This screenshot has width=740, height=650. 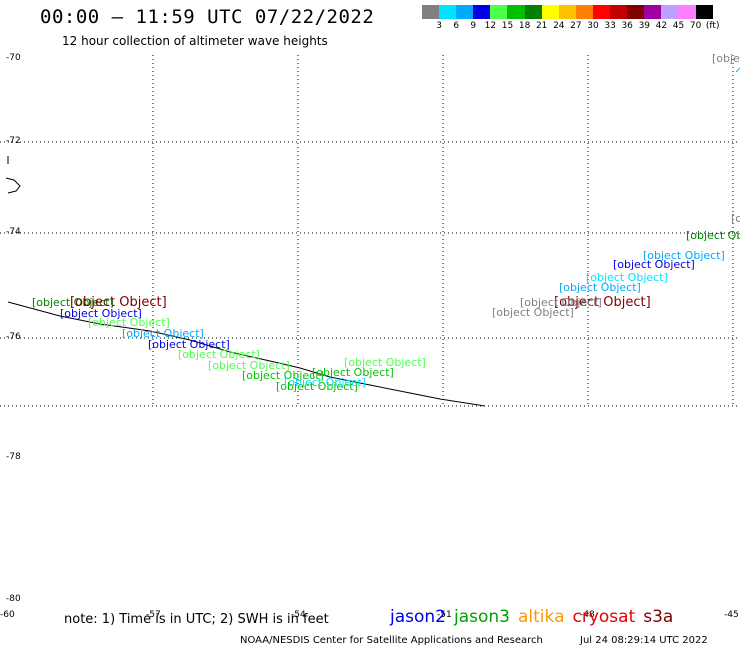 I want to click on colorbar-label: 9, so click(x=473, y=26).